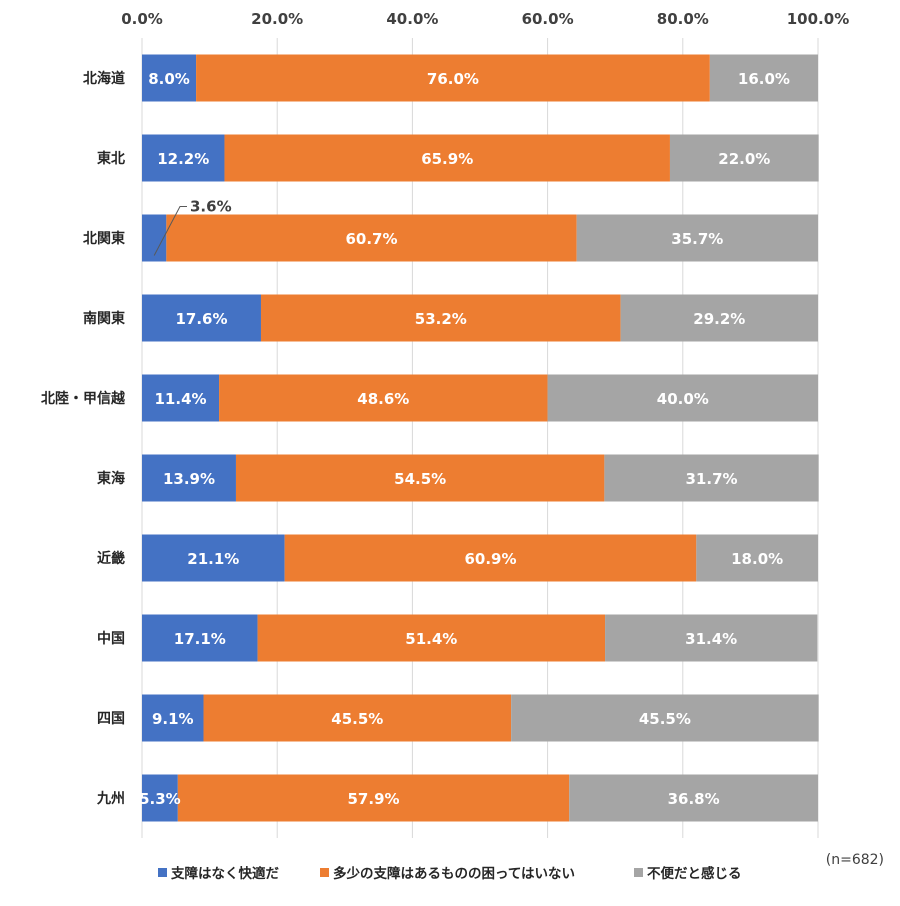  What do you see at coordinates (83, 398) in the screenshot?
I see `category-label: 北陸・甲信越` at bounding box center [83, 398].